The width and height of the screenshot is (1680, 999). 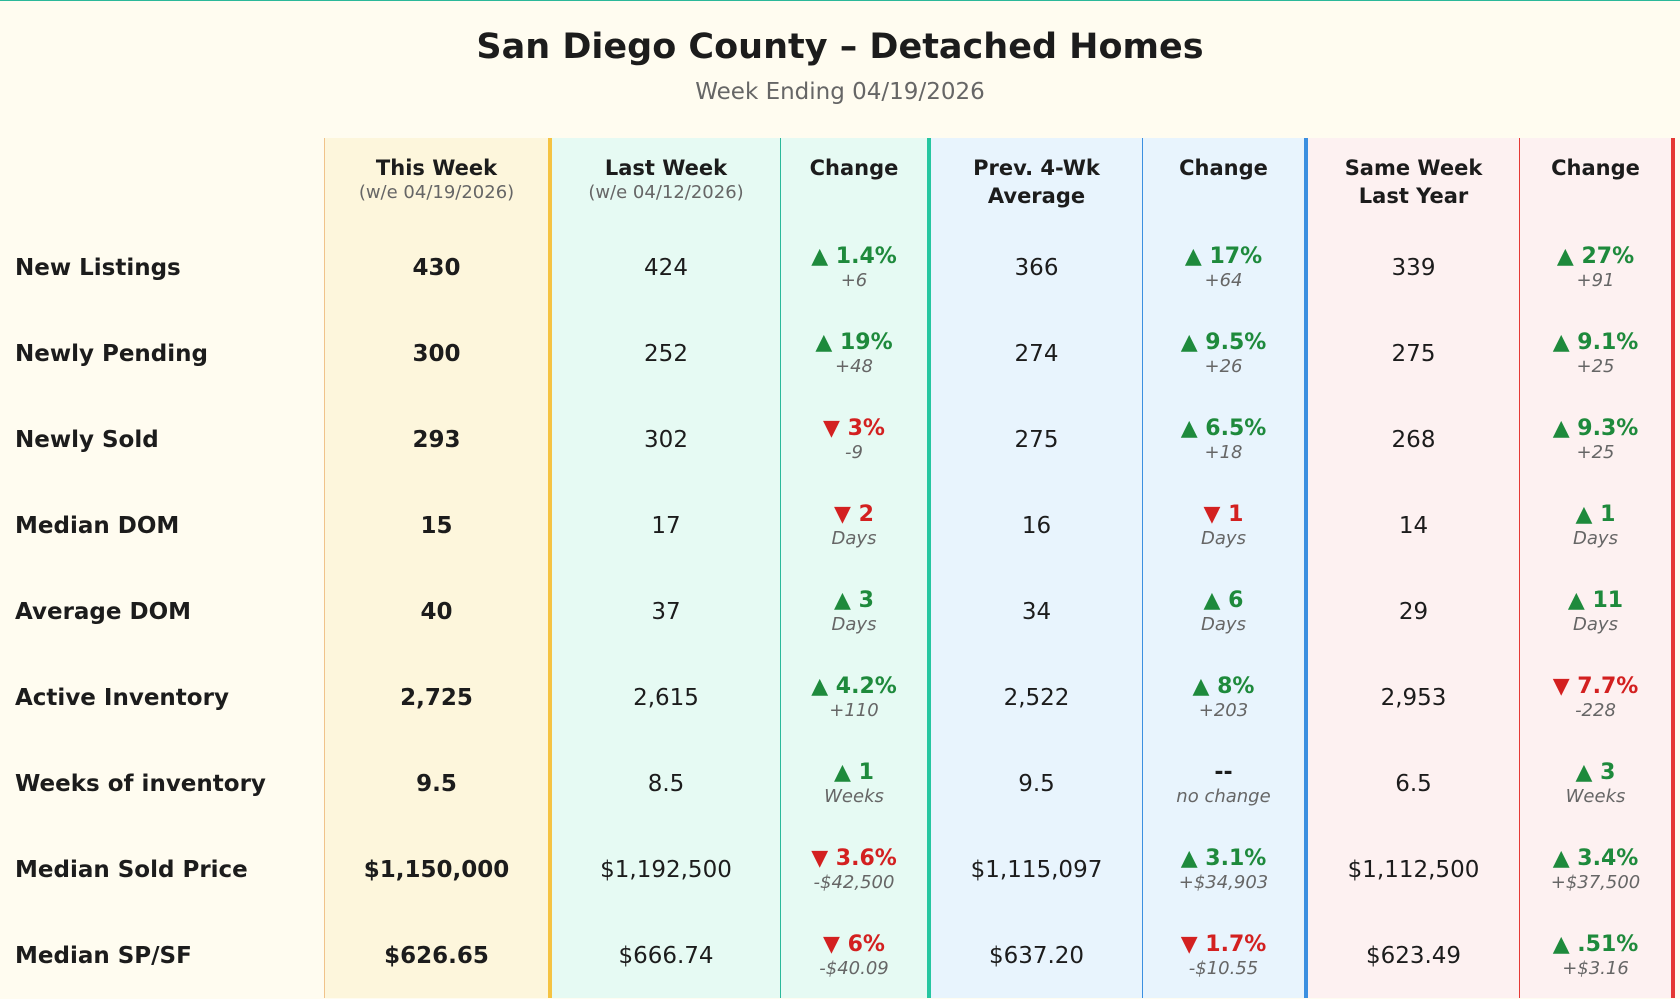 I want to click on change-cell: ▲ 1.4% +6, so click(x=854, y=268).